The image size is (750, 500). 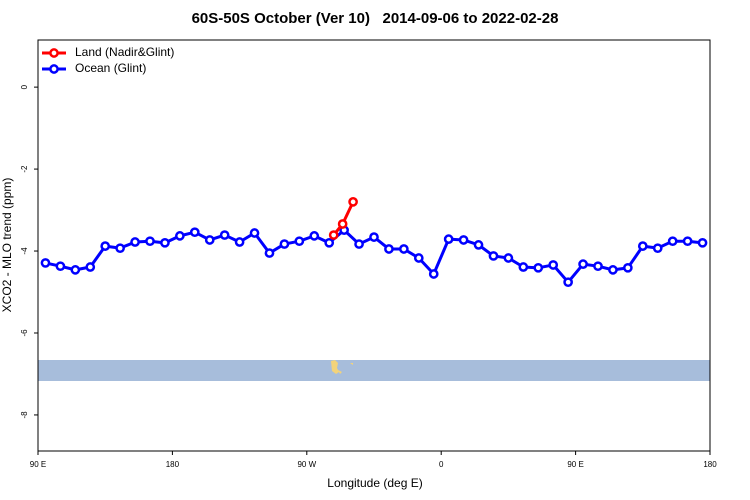 What do you see at coordinates (24, 86) in the screenshot?
I see `y-tick-label: 0` at bounding box center [24, 86].